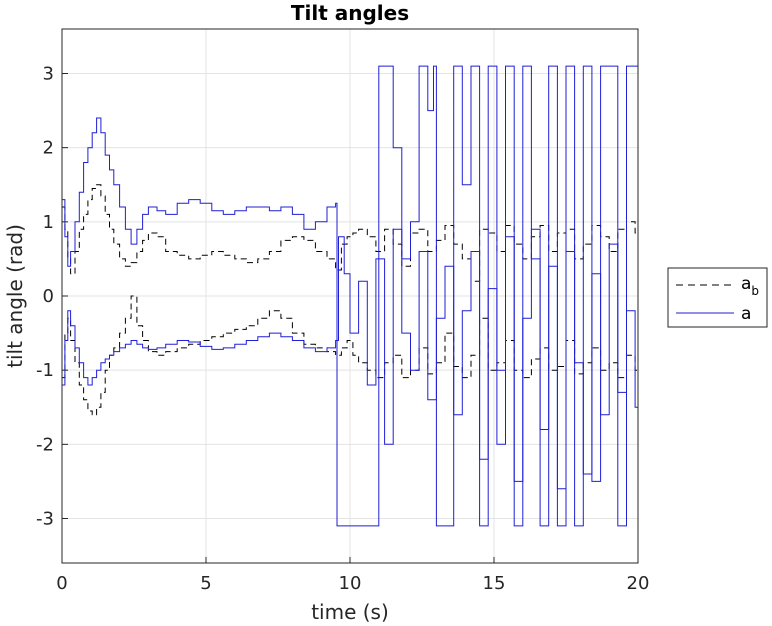 The image size is (772, 626). What do you see at coordinates (717, 297) in the screenshot?
I see `legend: ab a` at bounding box center [717, 297].